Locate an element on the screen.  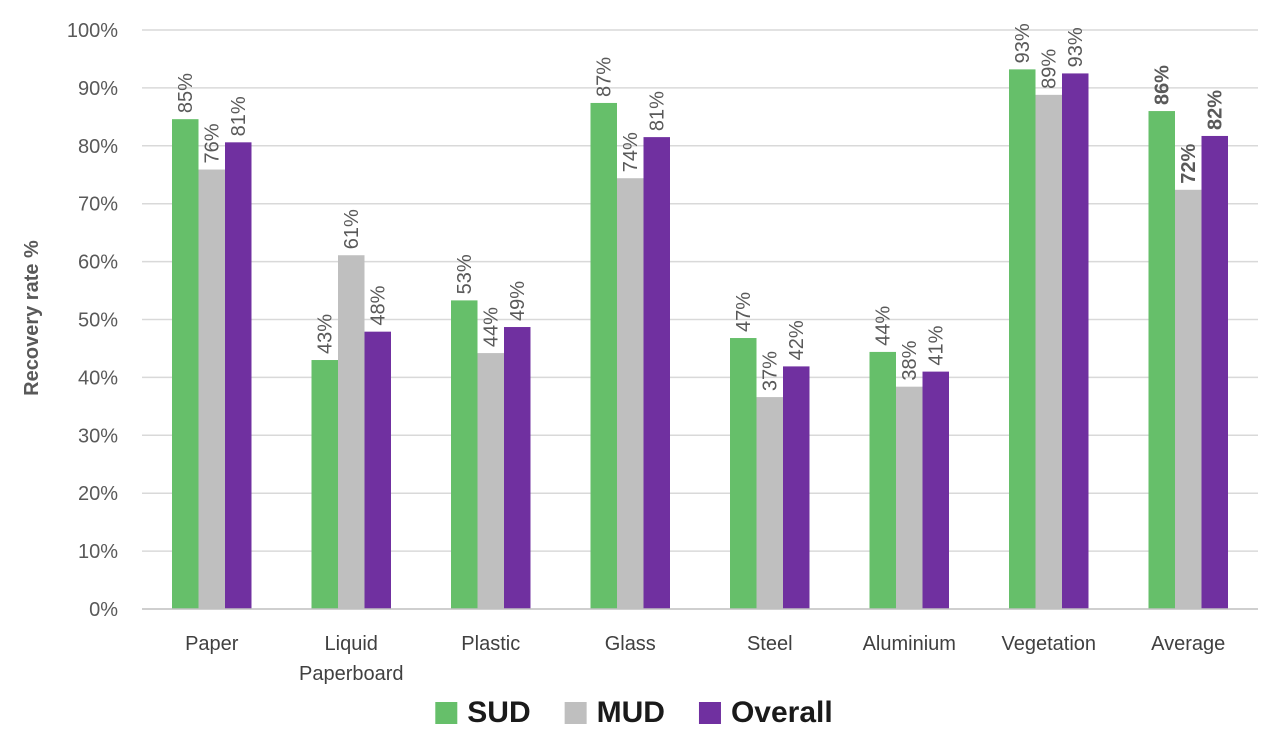
y-tick-label: 20% is located at coordinates (98, 494).